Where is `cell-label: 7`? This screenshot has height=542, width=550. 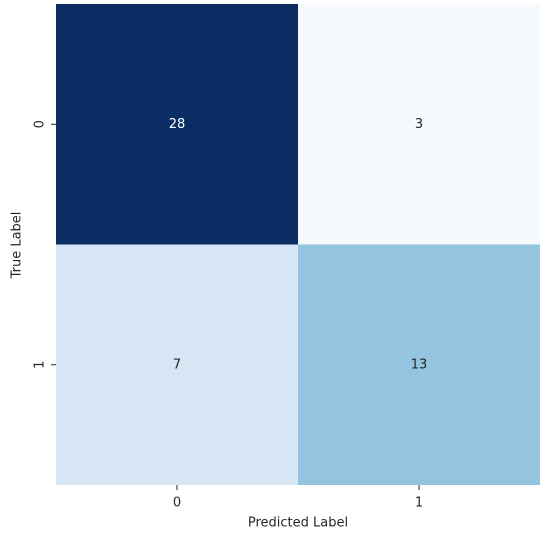
cell-label: 7 is located at coordinates (177, 364).